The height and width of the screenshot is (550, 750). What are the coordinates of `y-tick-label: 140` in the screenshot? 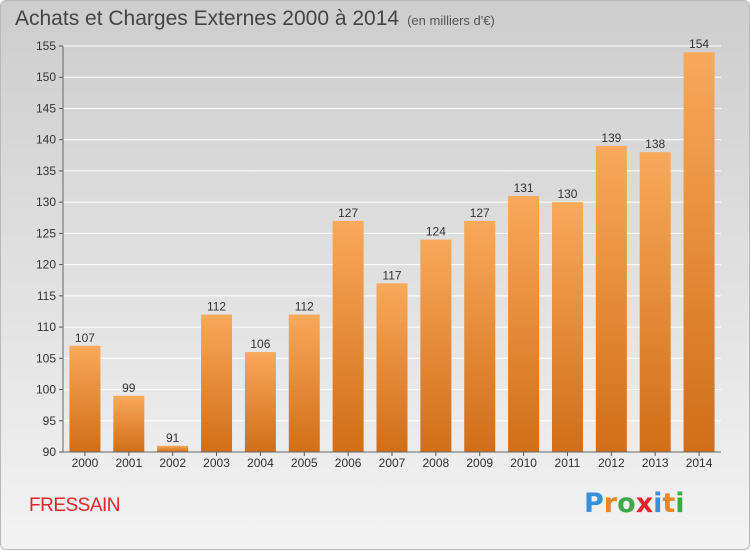 It's located at (46, 140).